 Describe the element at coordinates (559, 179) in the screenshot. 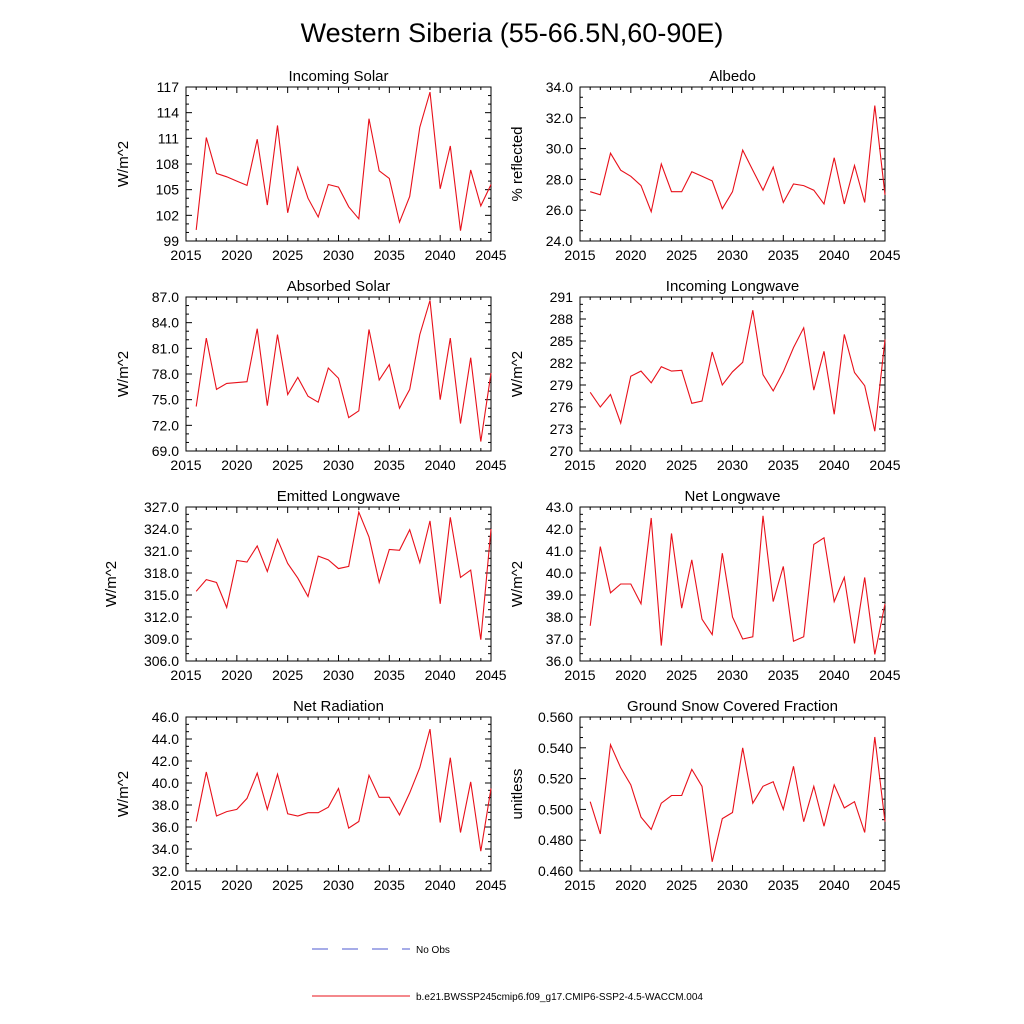

I see `y-tick-label: 28.0` at that location.